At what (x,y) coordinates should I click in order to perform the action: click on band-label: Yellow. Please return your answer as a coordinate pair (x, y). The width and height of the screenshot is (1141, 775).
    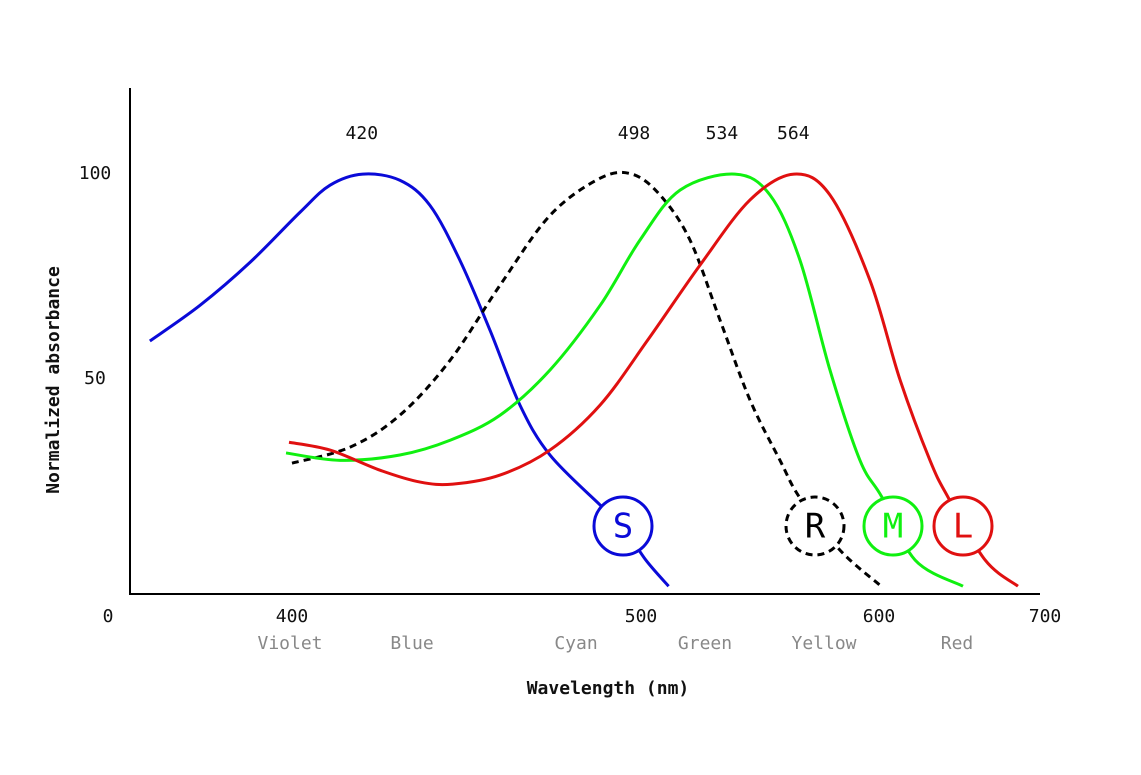
    Looking at the image, I should click on (823, 643).